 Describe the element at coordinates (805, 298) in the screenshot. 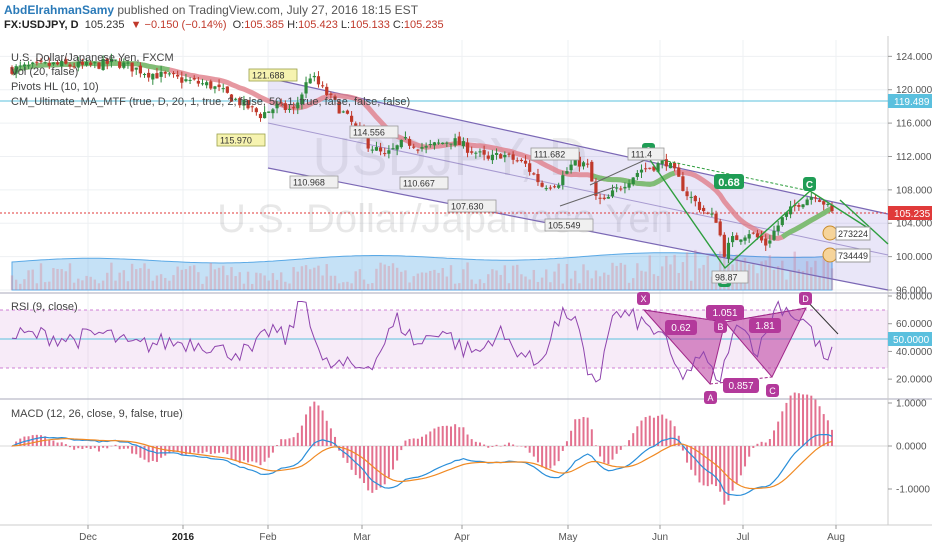

I see `d-badge` at that location.